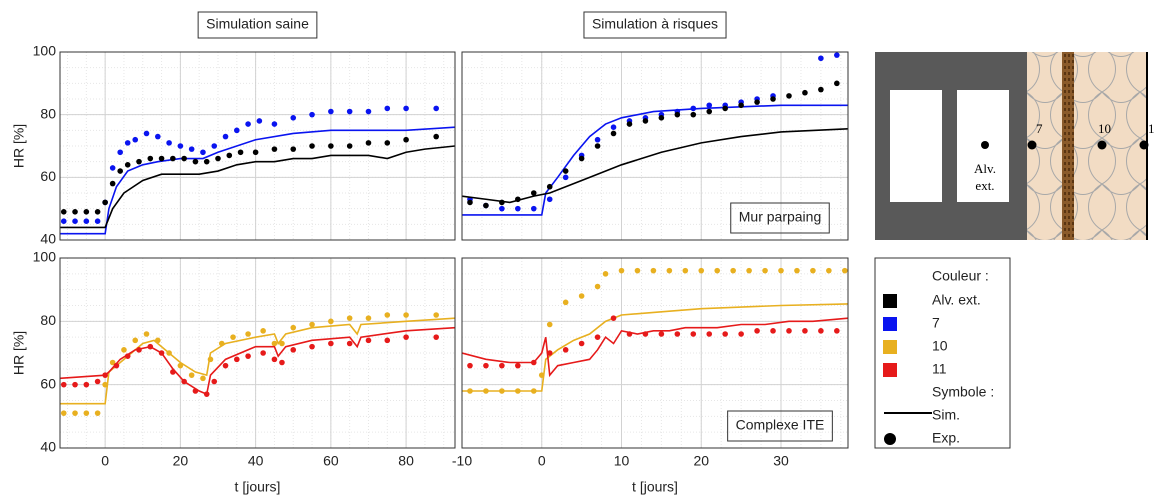 This screenshot has height=497, width=1157. Describe the element at coordinates (655, 25) in the screenshot. I see `title-box` at that location.